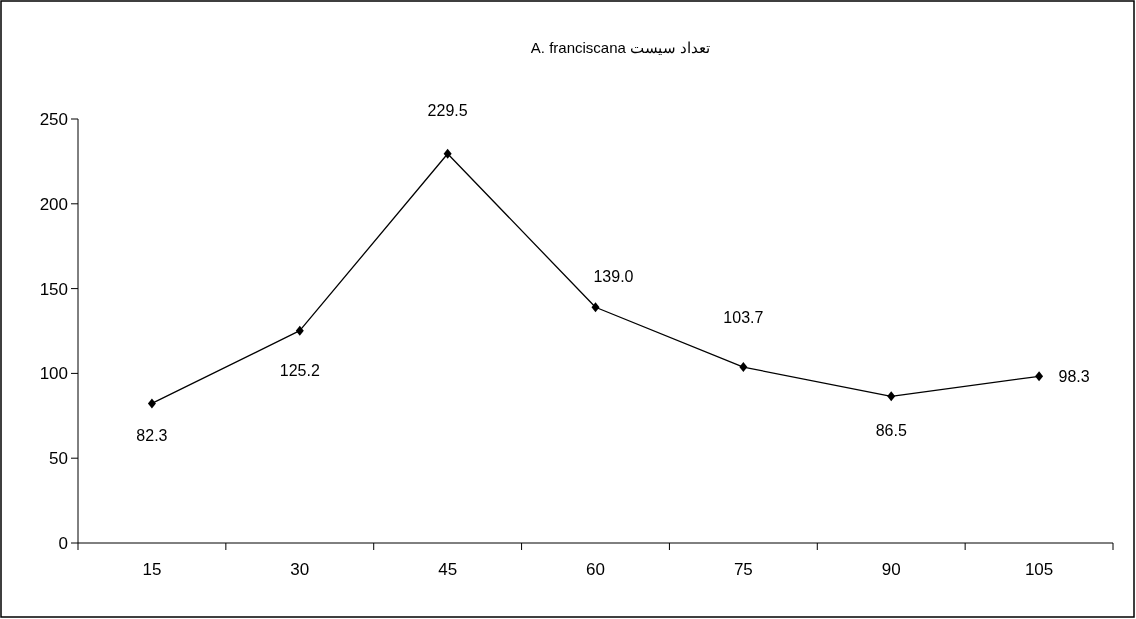  Describe the element at coordinates (595, 569) in the screenshot. I see `x-tick-label: 60` at that location.